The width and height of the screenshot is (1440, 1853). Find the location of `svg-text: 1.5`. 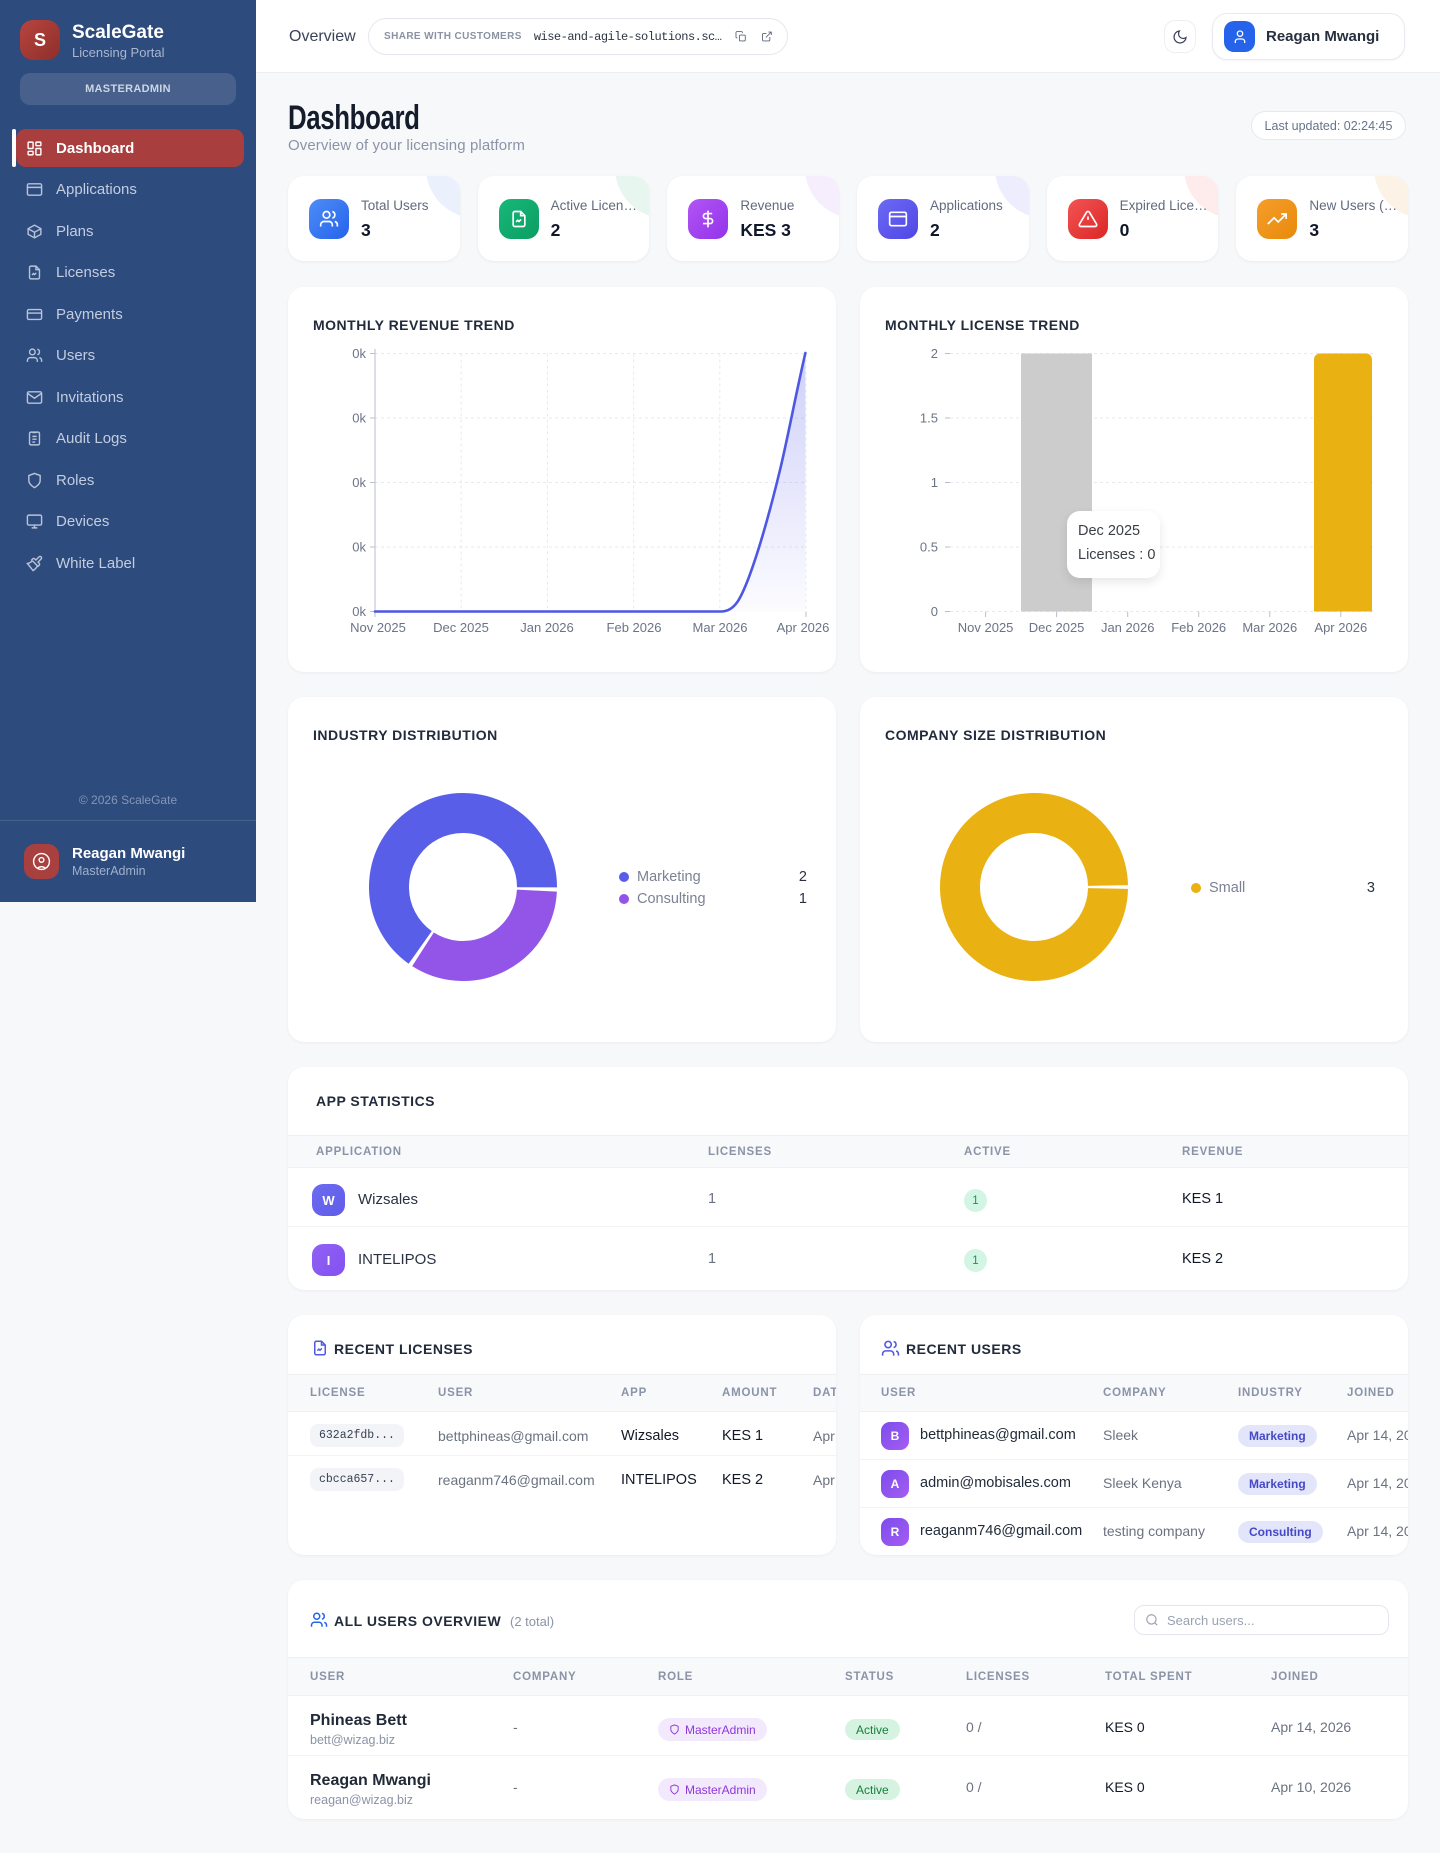

svg-text: 1.5 is located at coordinates (929, 418).